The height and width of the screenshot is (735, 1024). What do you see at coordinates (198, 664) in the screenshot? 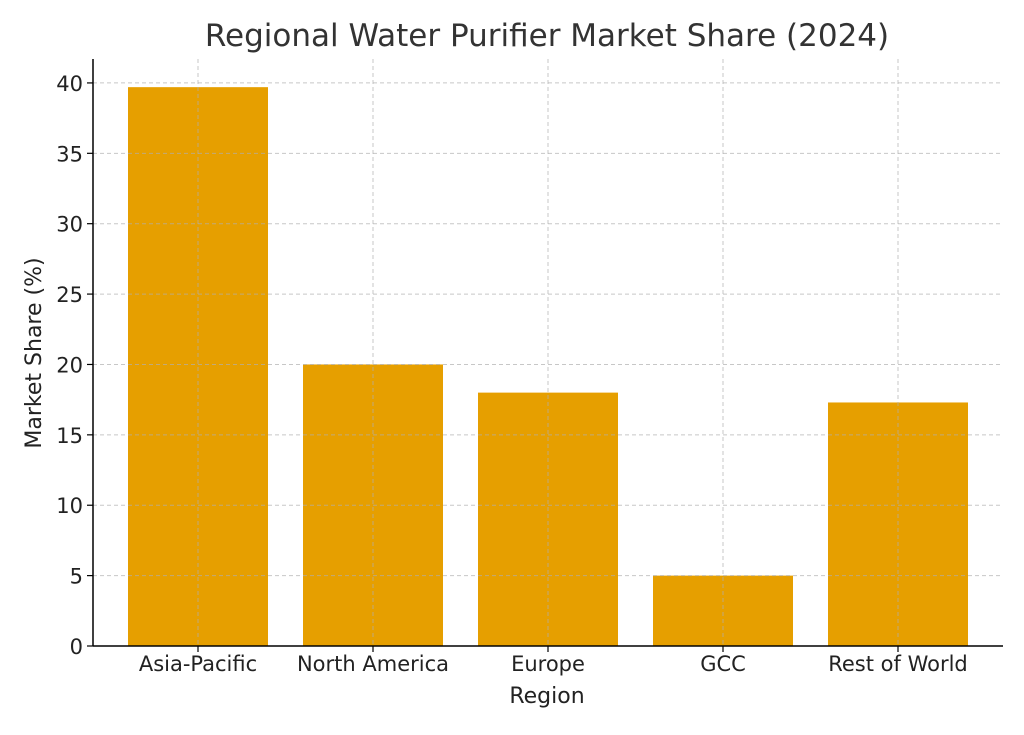
I see `x-tick-label: Asia-Pacific` at bounding box center [198, 664].